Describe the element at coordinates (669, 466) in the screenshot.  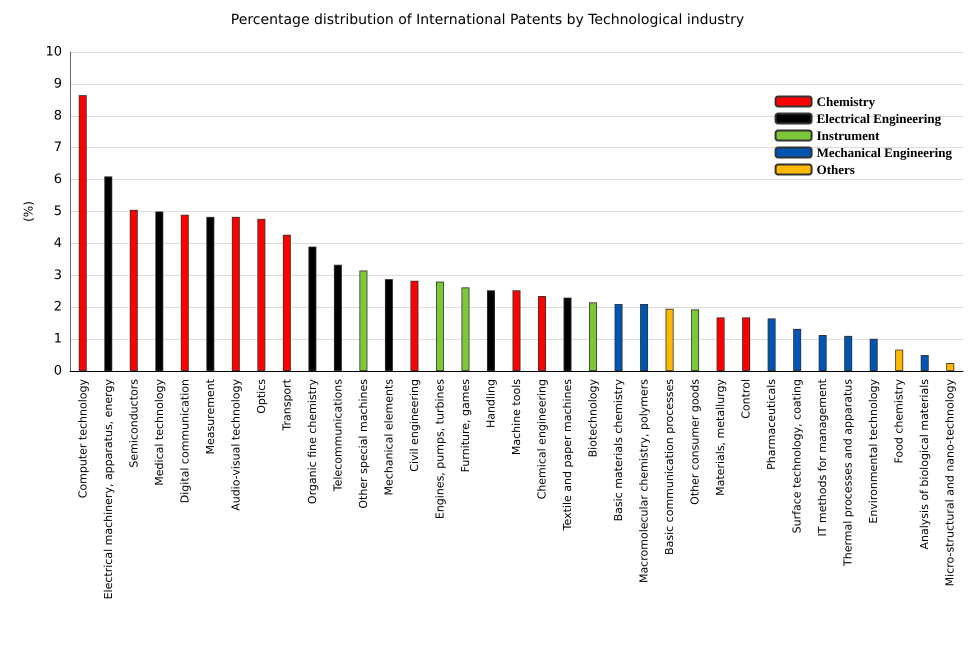
I see `x-tick-label: Basic communication processes` at that location.